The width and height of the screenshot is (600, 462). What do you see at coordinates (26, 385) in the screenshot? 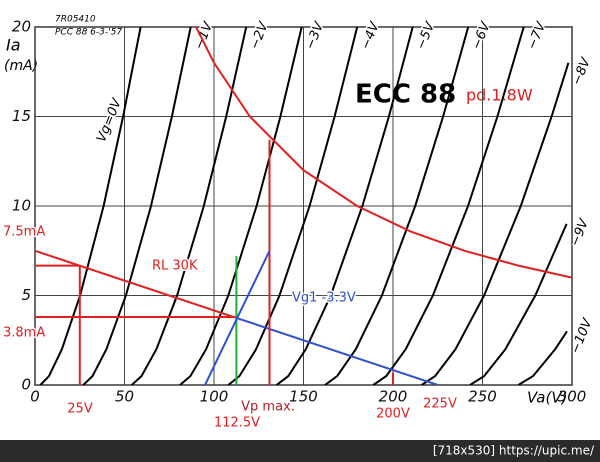
I see `y-tick-label: 0` at bounding box center [26, 385].